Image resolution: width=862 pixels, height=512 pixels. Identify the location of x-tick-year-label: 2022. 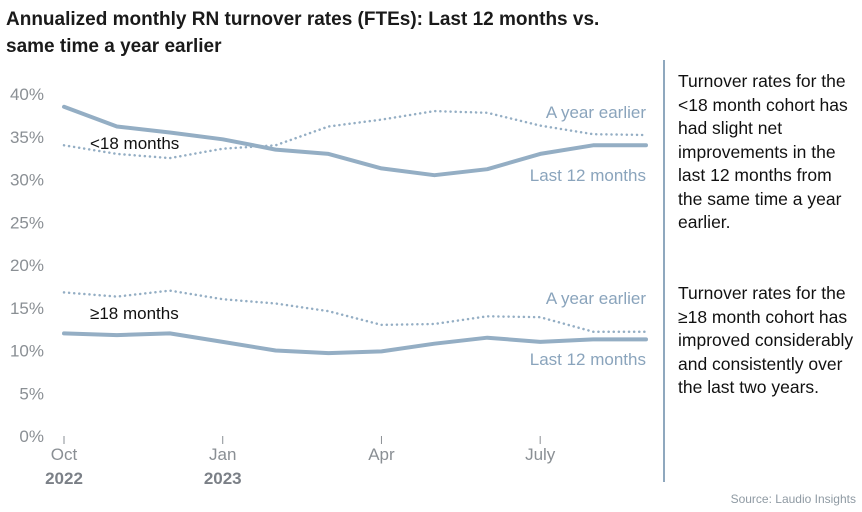
(64, 478).